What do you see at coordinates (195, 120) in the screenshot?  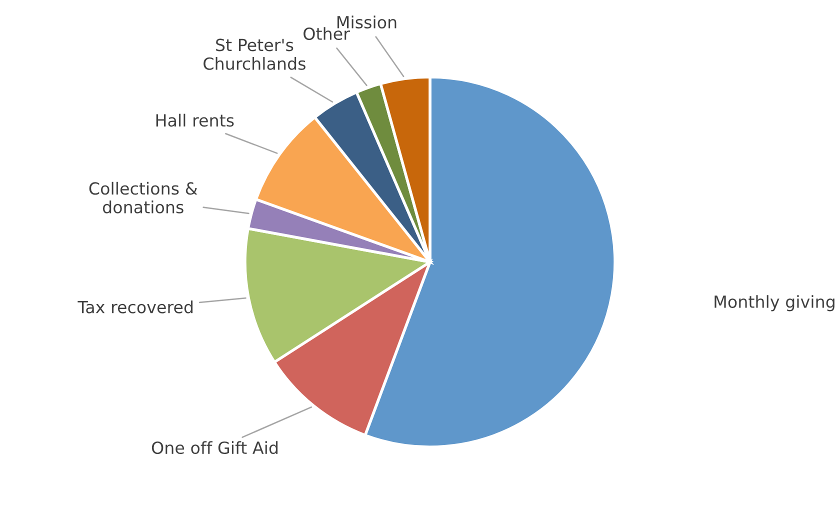 I see `slice-label: Hall rents` at bounding box center [195, 120].